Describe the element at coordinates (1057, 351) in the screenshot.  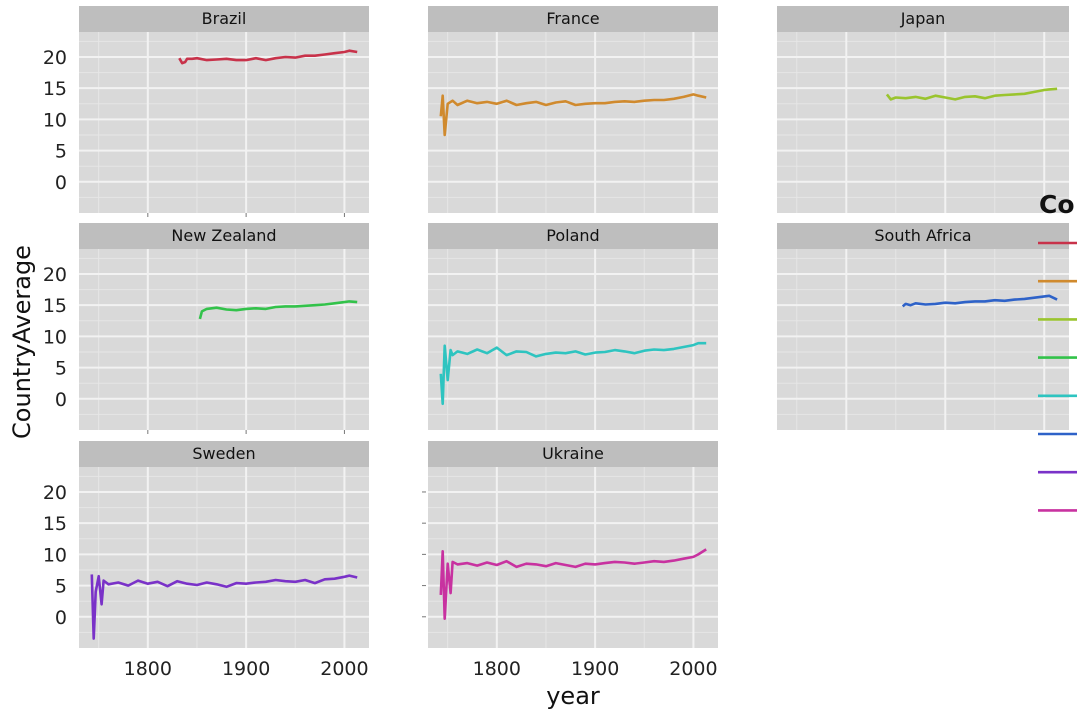
I see `legend: Co` at that location.